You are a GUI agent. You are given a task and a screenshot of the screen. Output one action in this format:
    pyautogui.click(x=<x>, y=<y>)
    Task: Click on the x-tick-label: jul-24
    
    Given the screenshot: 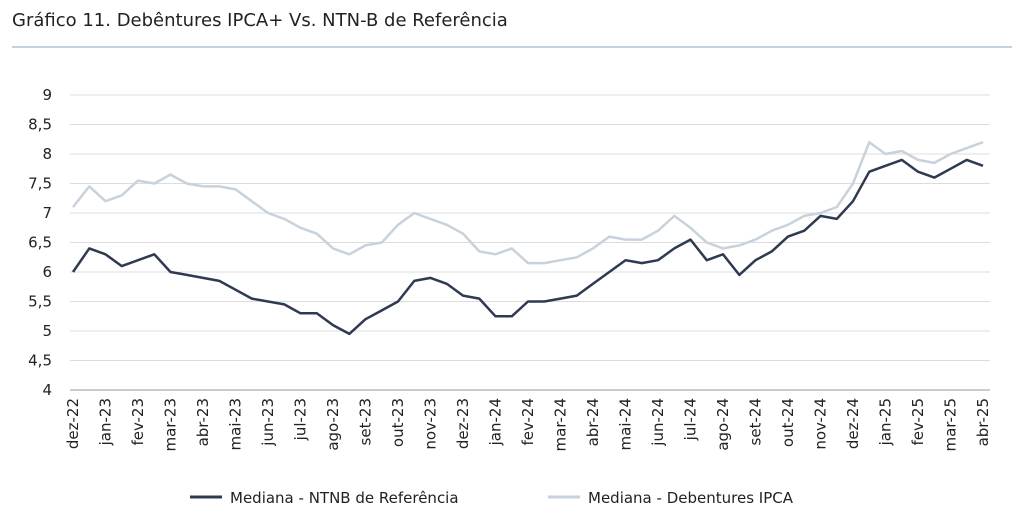 What is the action you would take?
    pyautogui.click(x=691, y=419)
    